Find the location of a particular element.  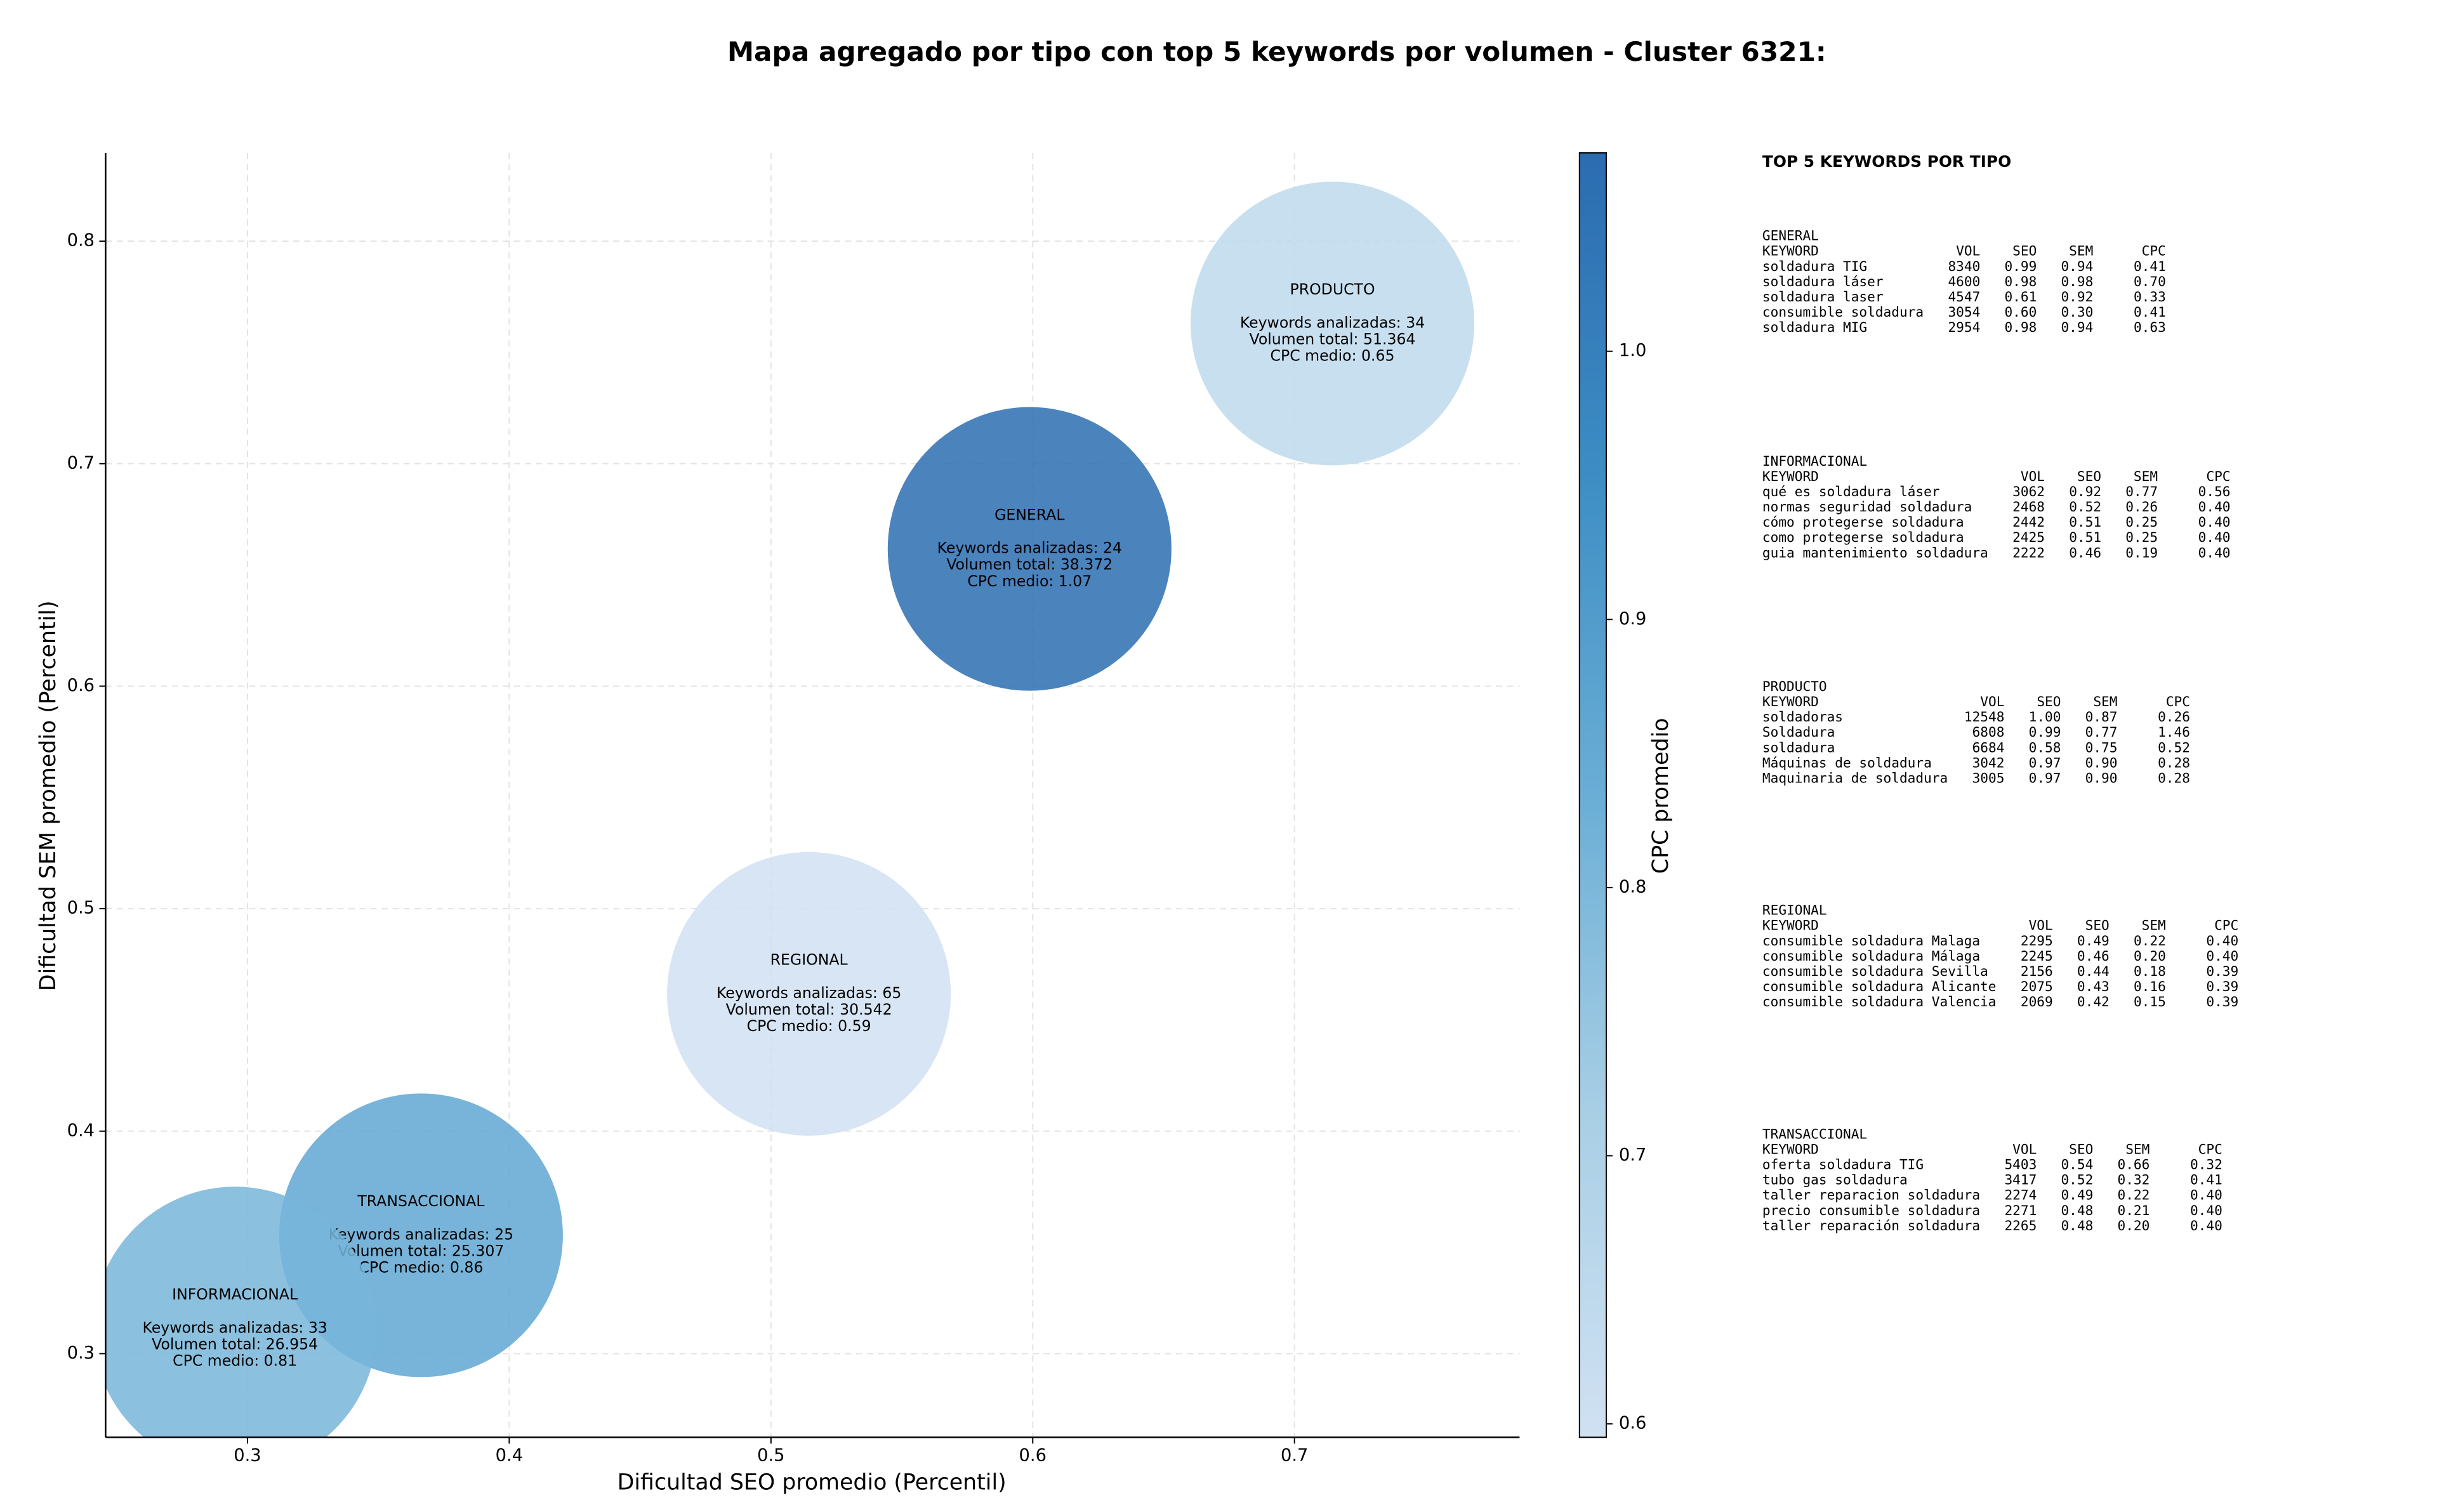

table-cell: consumible soldadura is located at coordinates (1843, 312).